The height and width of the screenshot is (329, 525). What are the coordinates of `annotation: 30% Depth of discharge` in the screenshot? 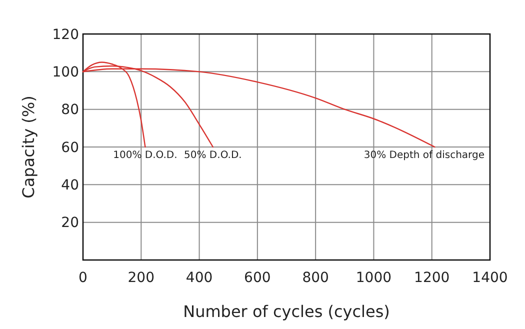 It's located at (424, 155).